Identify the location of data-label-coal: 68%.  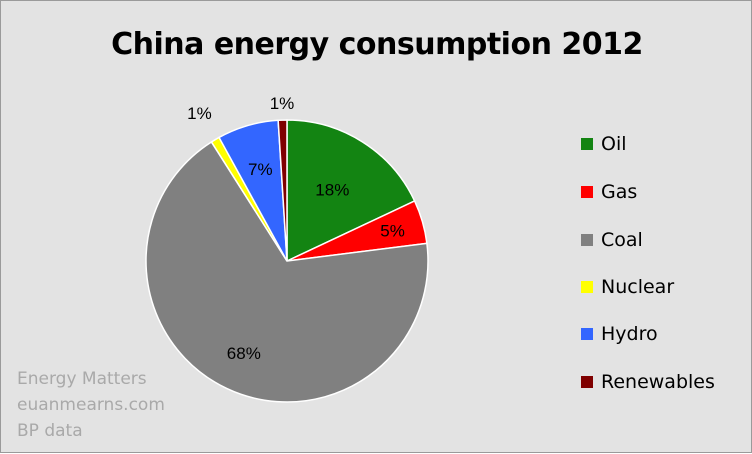
(244, 353).